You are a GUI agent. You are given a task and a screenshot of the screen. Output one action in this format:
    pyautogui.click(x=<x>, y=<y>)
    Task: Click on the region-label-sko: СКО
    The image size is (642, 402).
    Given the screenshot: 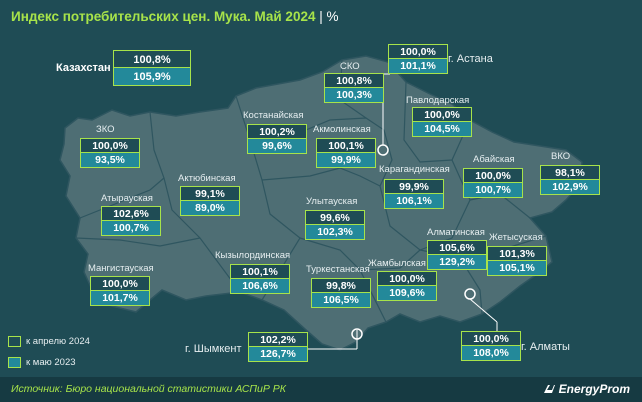 What is the action you would take?
    pyautogui.click(x=350, y=66)
    